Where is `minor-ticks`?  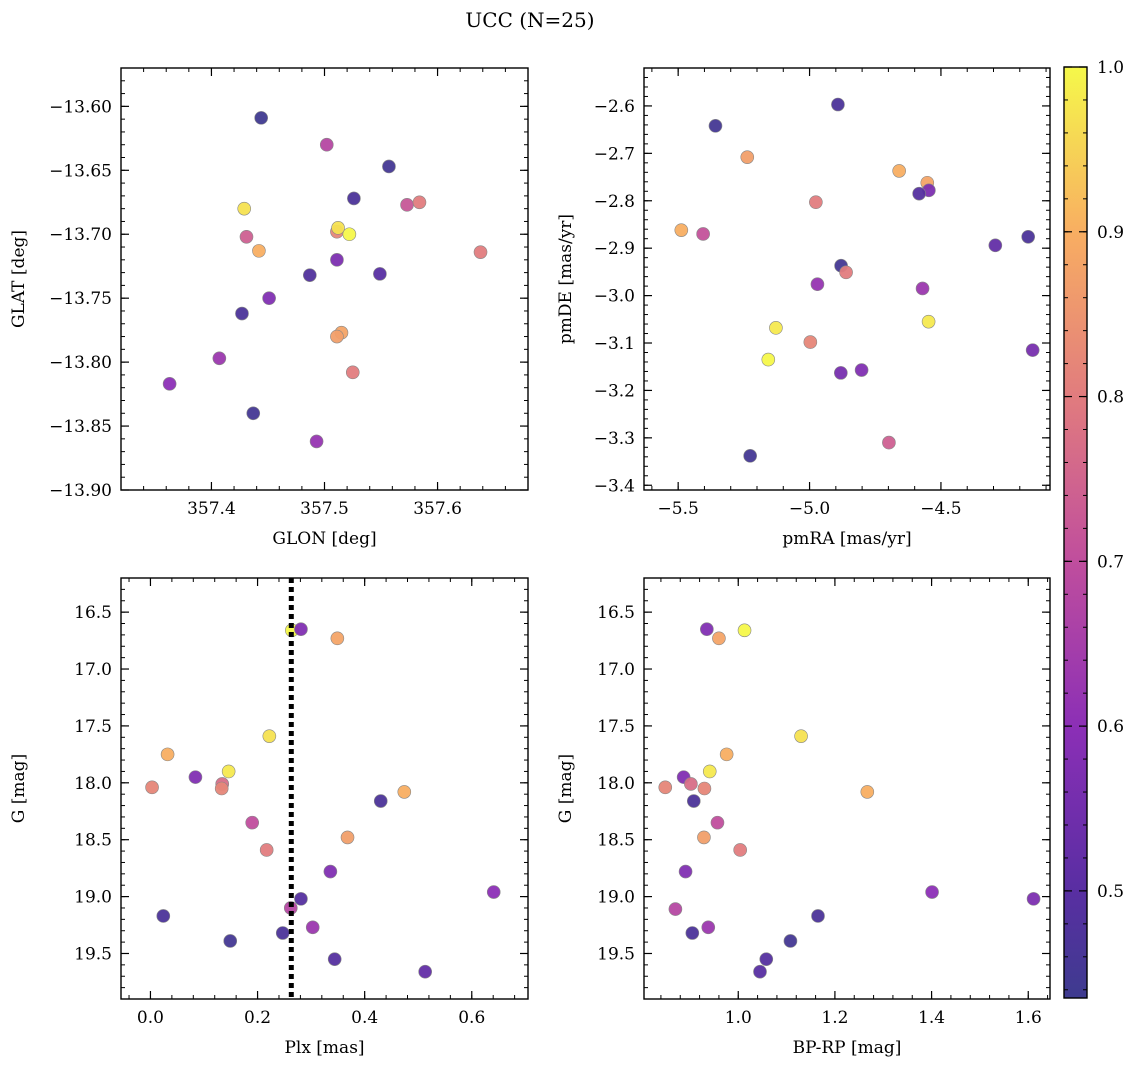
minor-ticks is located at coordinates (324, 788).